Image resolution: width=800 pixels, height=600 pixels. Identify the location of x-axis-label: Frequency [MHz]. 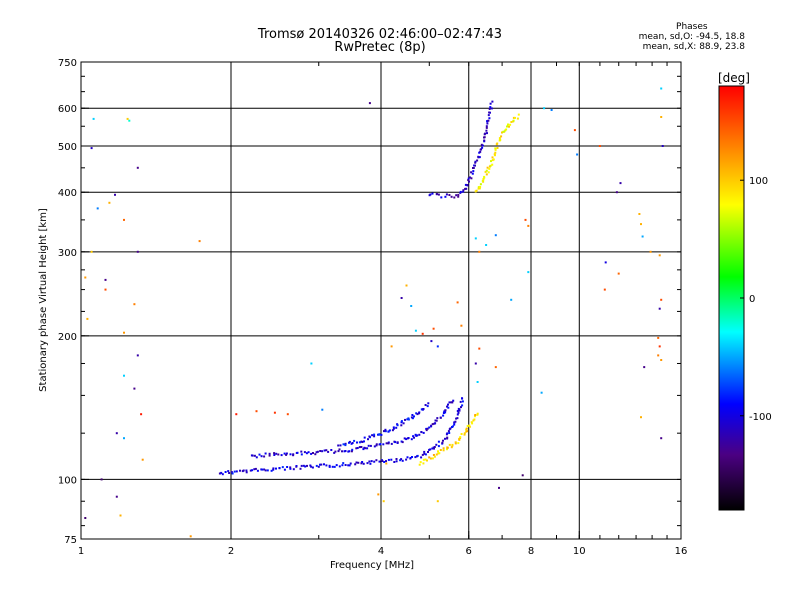
(372, 565).